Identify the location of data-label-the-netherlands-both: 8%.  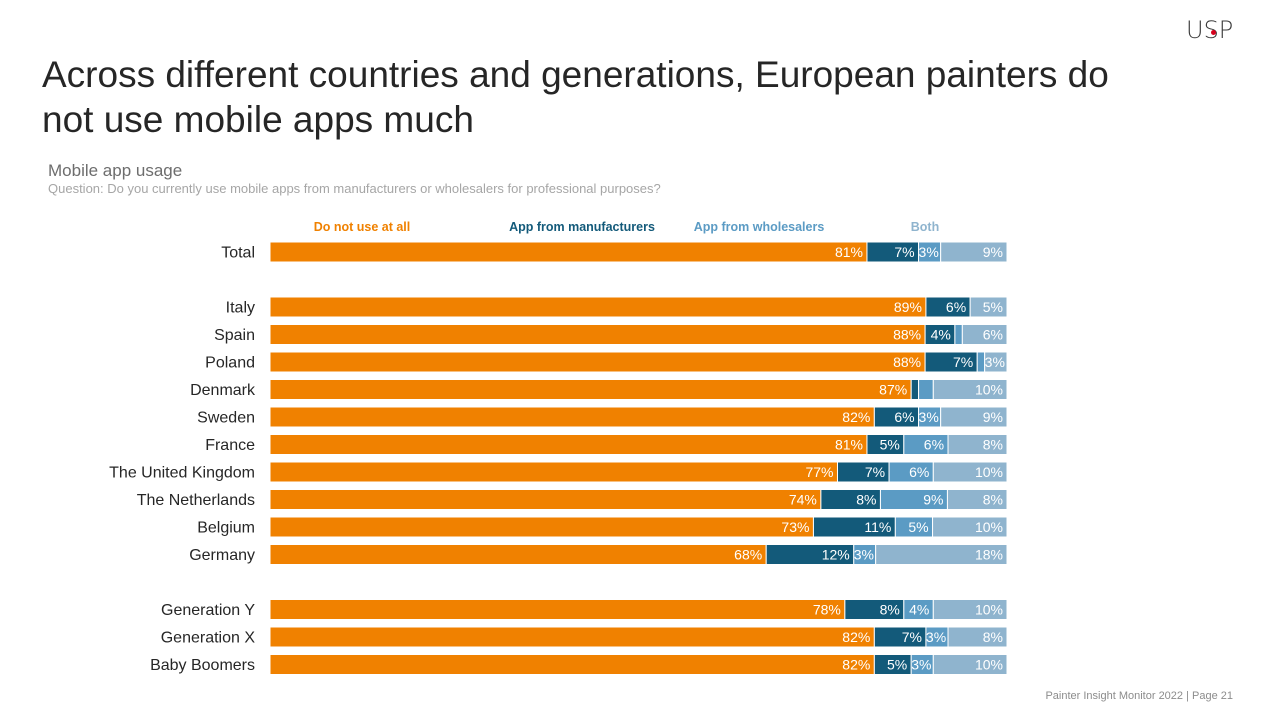
(993, 500).